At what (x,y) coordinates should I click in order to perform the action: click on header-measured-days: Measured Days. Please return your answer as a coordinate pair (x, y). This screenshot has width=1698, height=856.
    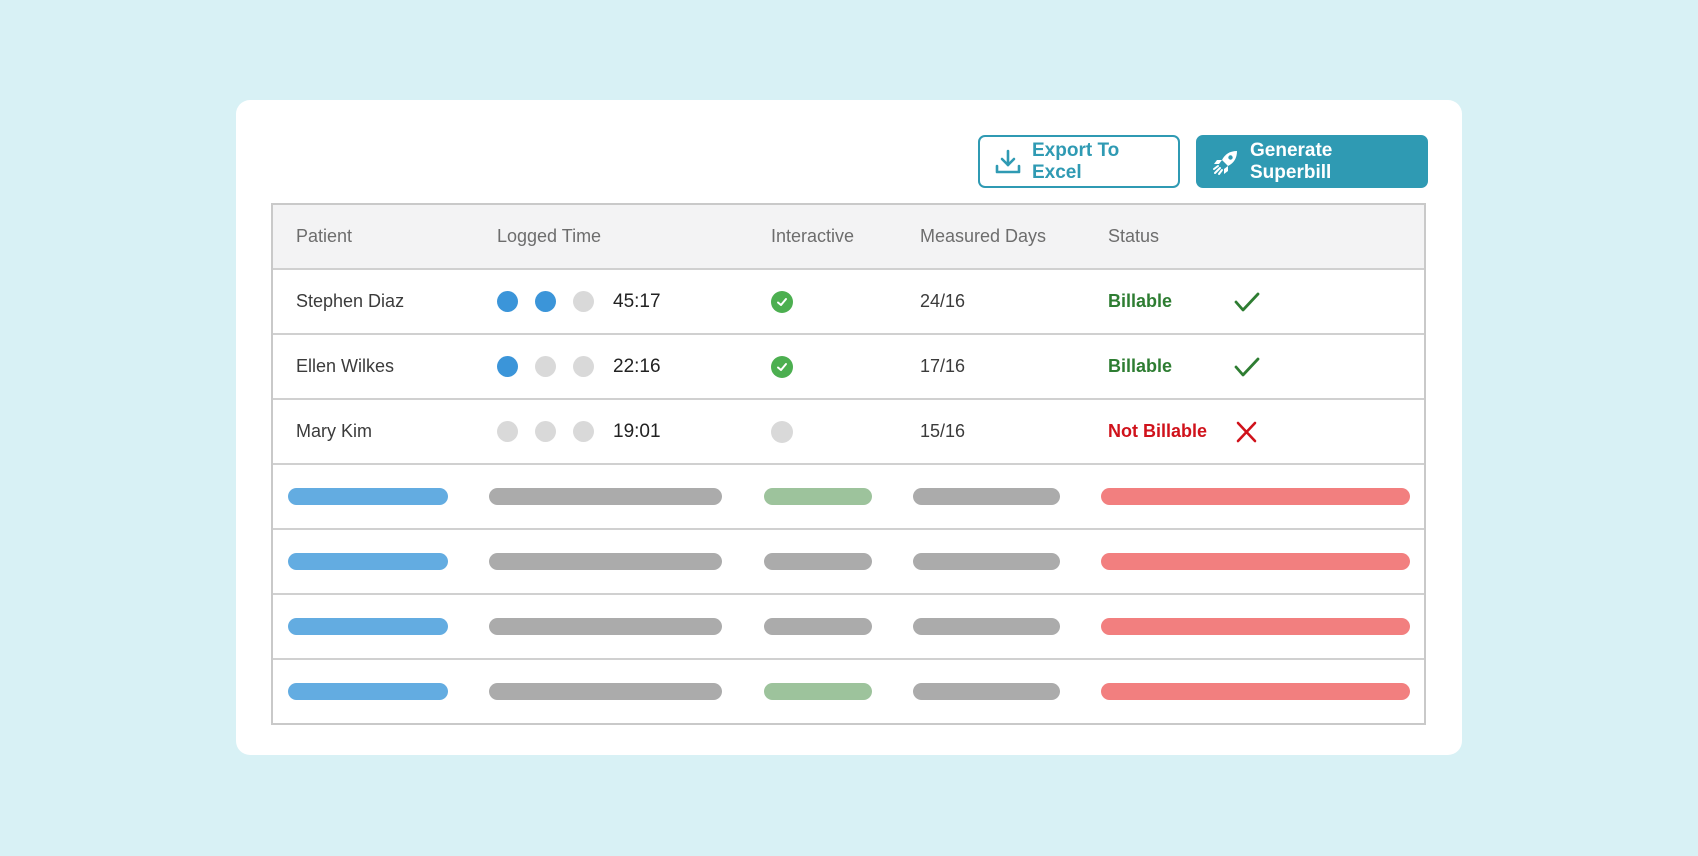
    Looking at the image, I should click on (983, 236).